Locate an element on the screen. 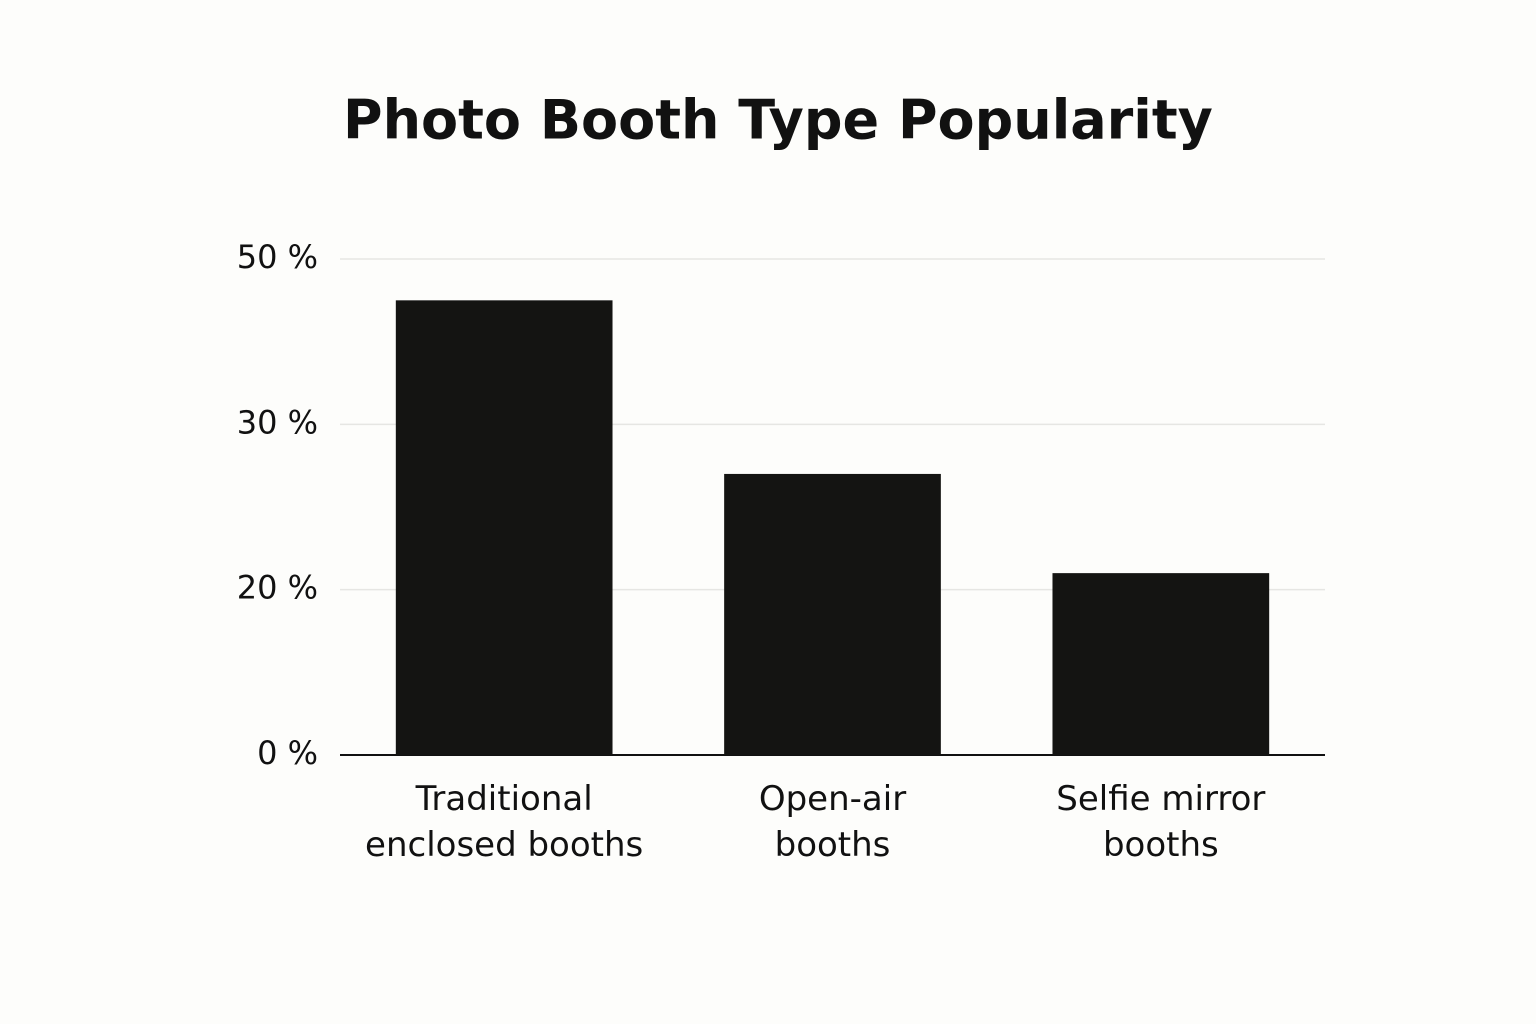 The height and width of the screenshot is (1024, 1536). x-tick-label-line: Traditional is located at coordinates (504, 799).